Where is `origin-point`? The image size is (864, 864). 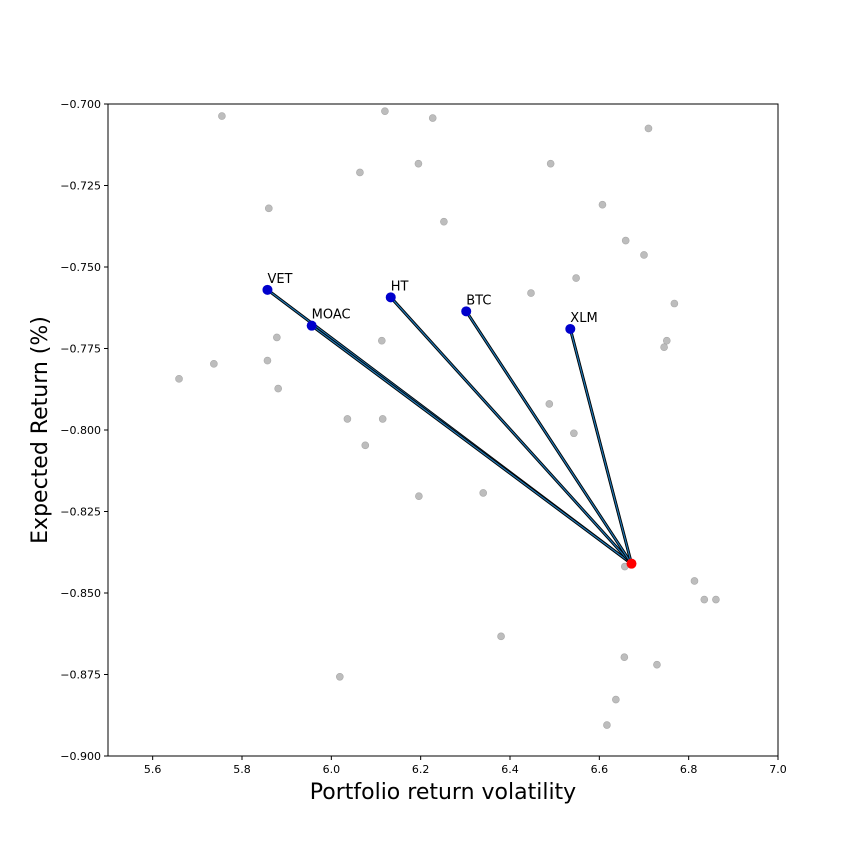
origin-point is located at coordinates (631, 563).